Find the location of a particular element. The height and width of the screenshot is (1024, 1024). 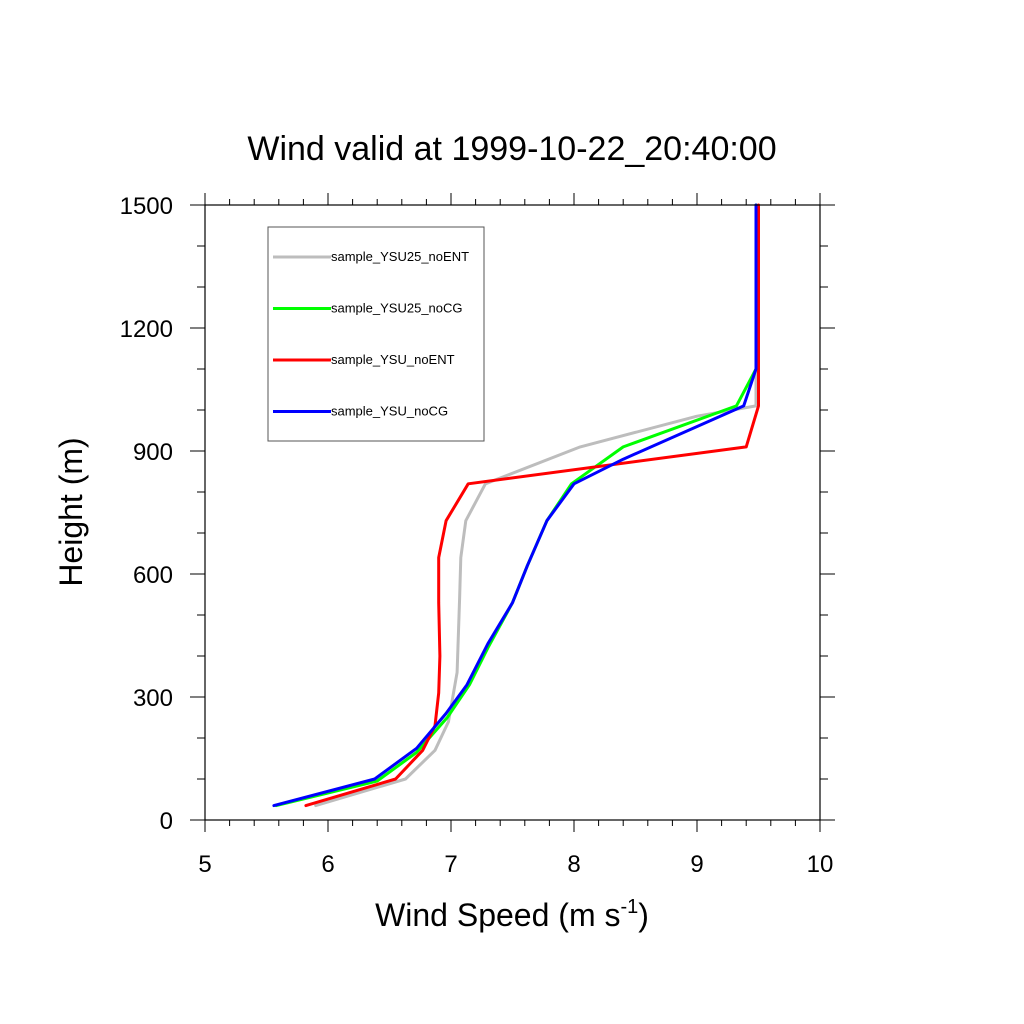

x-tick-label: 9 is located at coordinates (696, 864).